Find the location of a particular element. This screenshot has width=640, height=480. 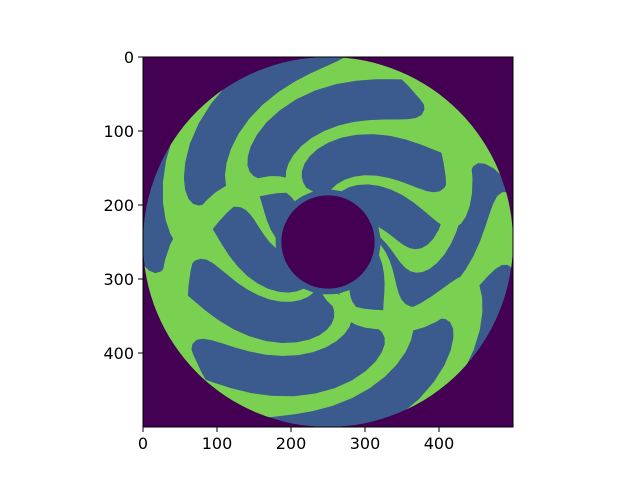

y-axis: 0 100 200 300 400 is located at coordinates (123, 205).